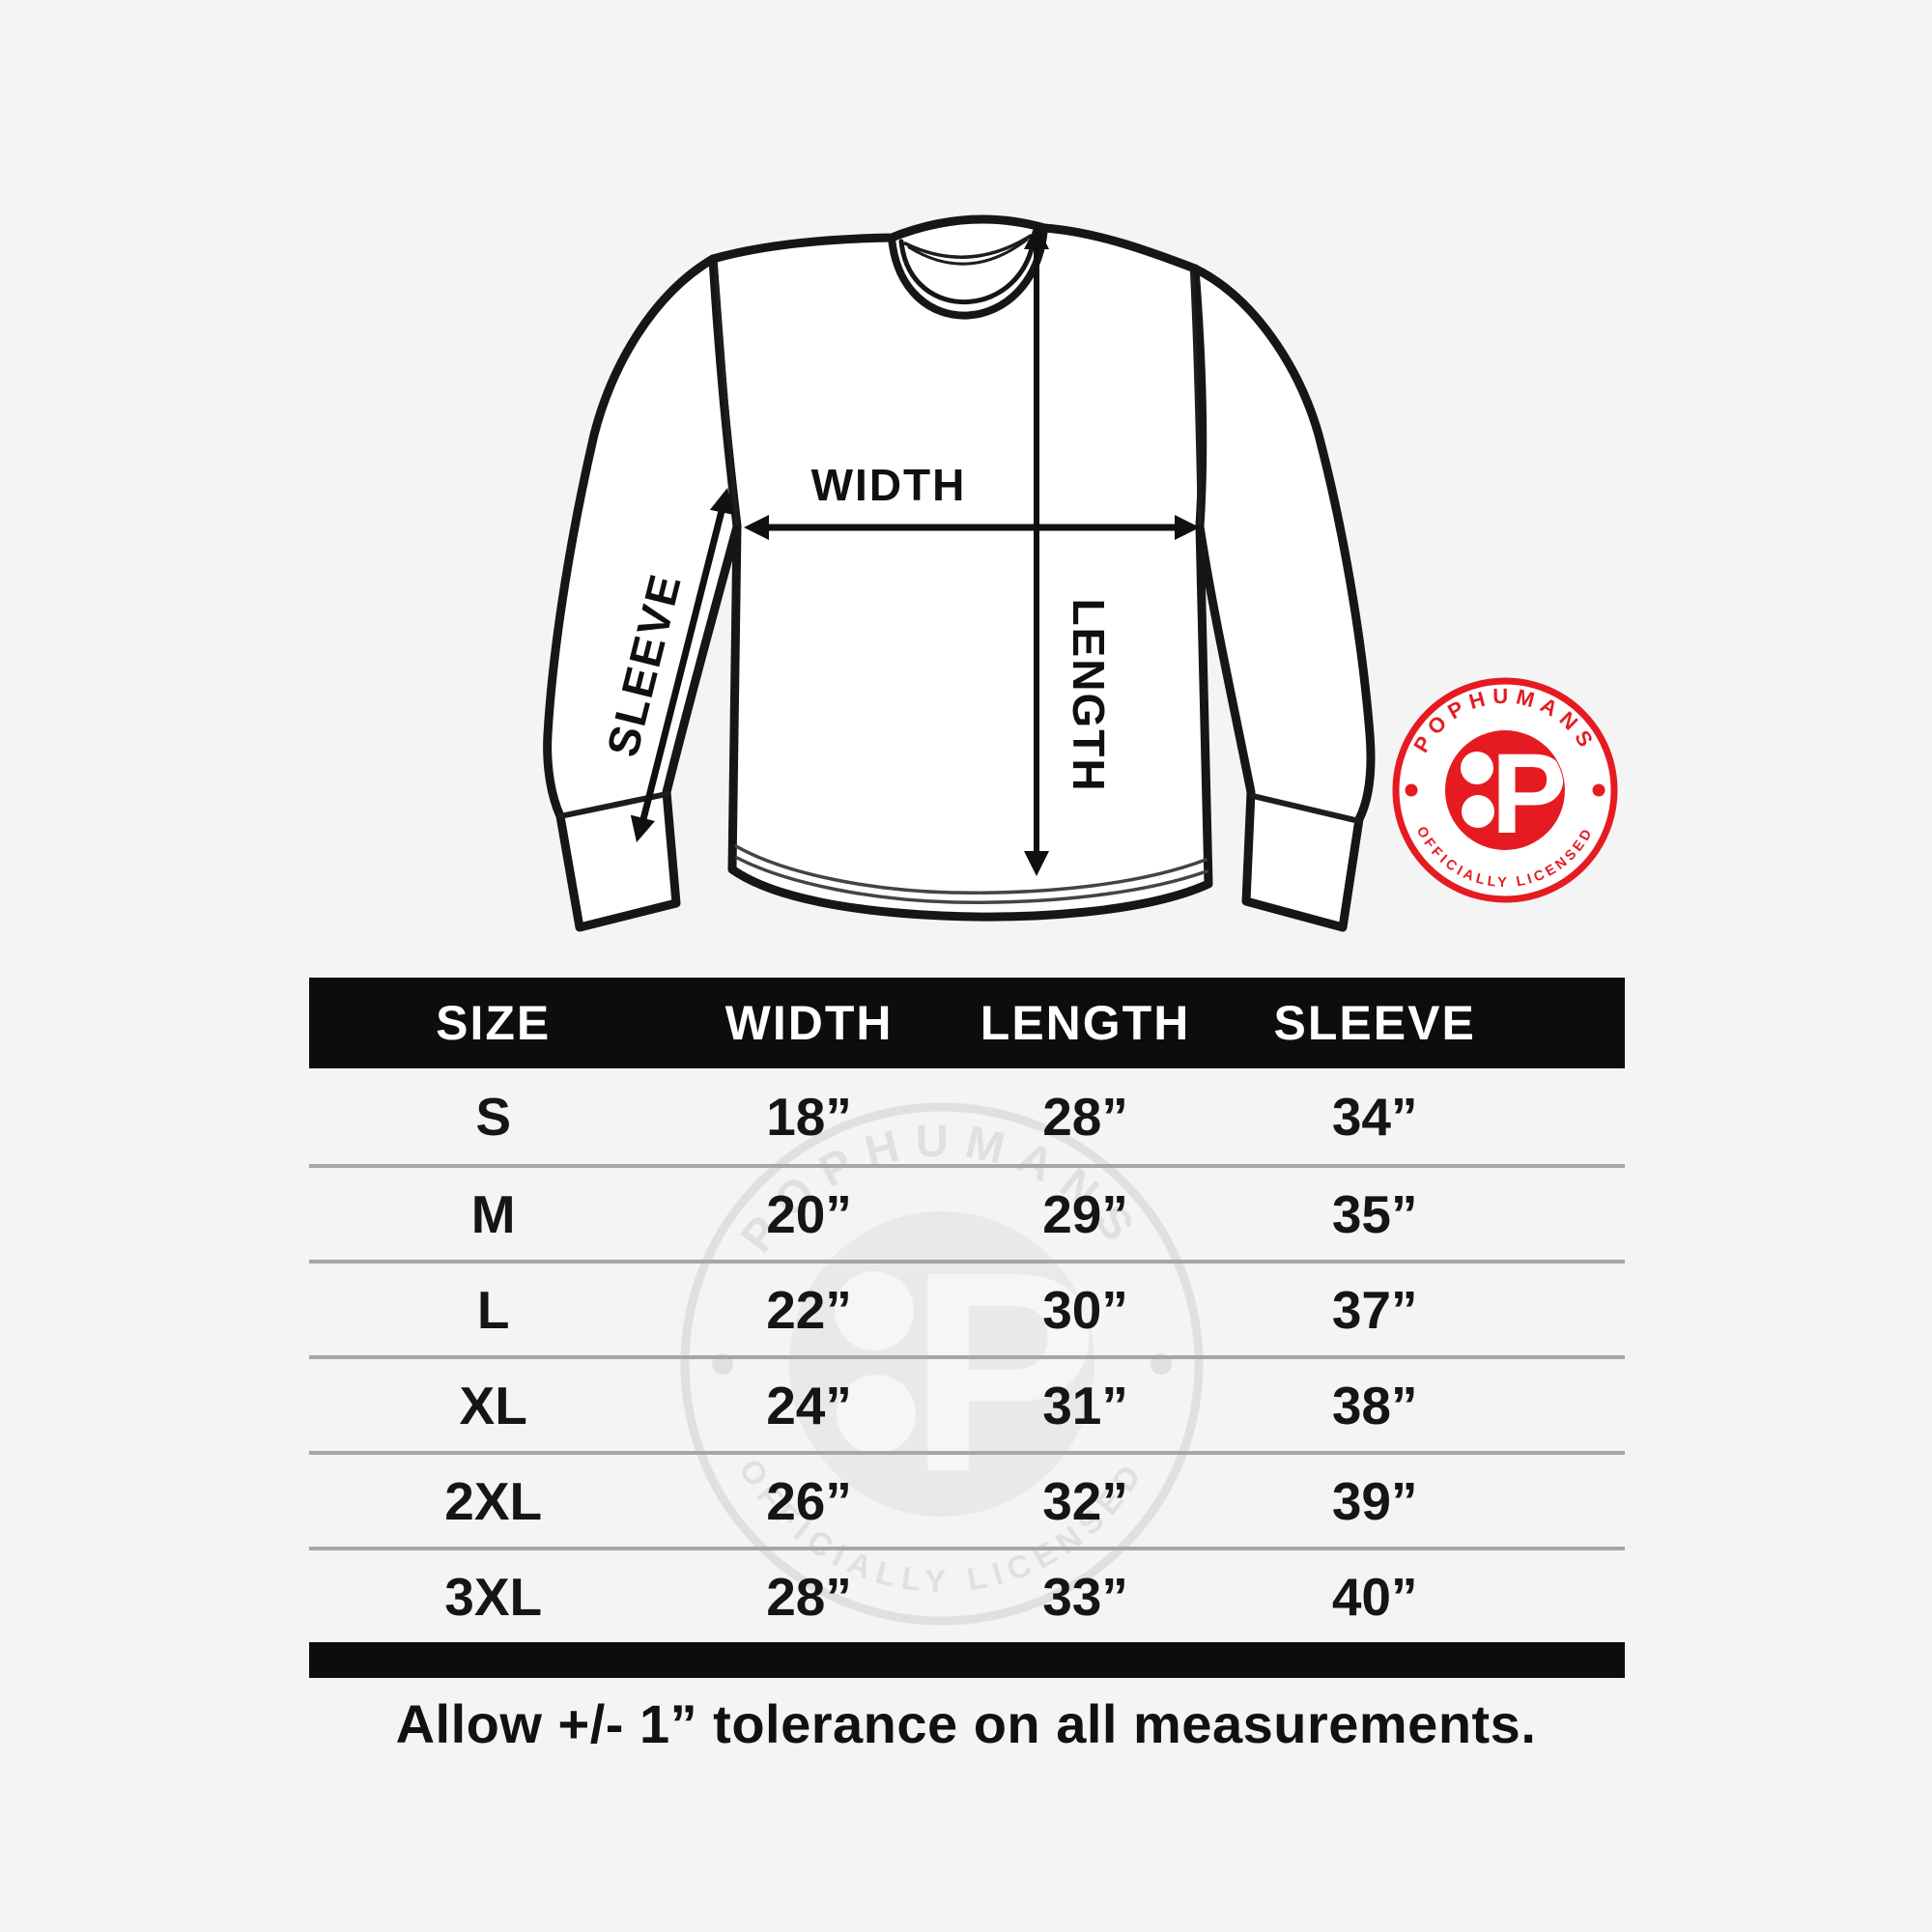 This screenshot has width=1932, height=1932. Describe the element at coordinates (1374, 1500) in the screenshot. I see `cell-sleeve: 39”` at that location.